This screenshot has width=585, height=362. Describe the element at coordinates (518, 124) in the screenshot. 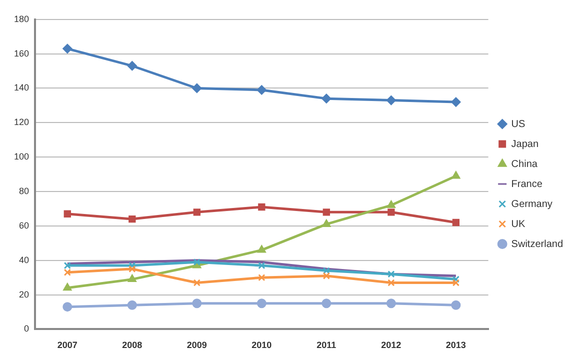

I see `legend-label: US` at that location.